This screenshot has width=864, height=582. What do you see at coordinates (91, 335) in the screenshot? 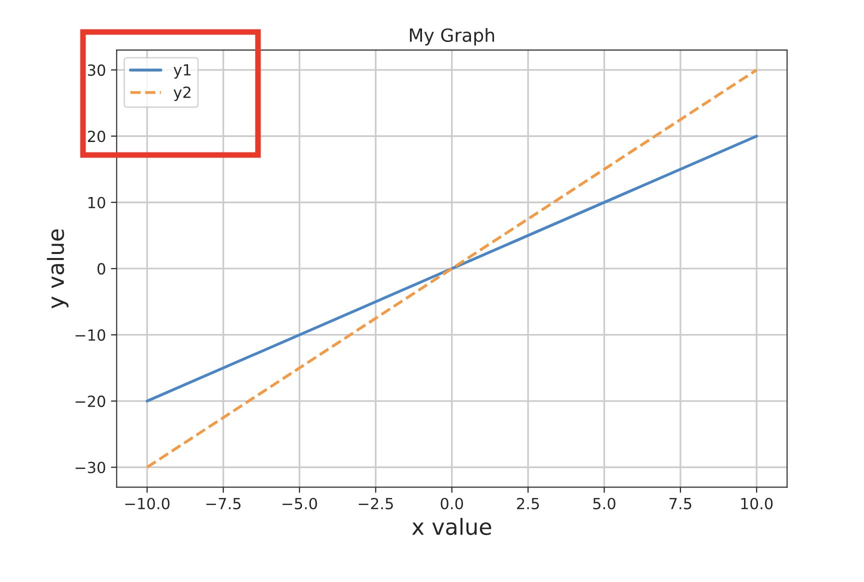
I see `y-tick-label: −10` at bounding box center [91, 335].